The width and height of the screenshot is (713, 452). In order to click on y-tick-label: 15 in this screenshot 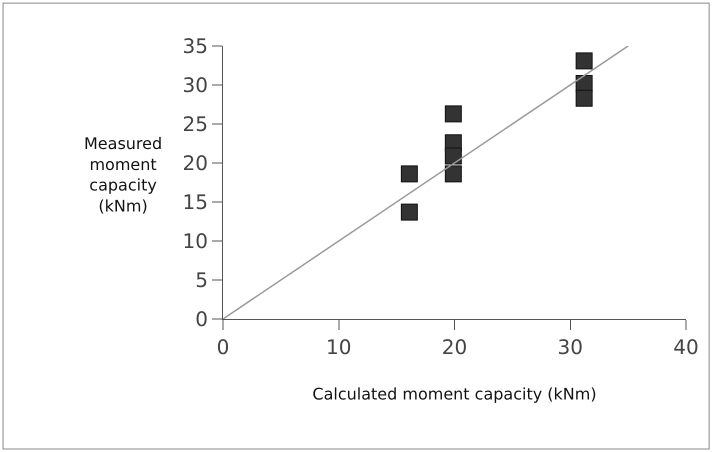, I will do `click(195, 202)`.